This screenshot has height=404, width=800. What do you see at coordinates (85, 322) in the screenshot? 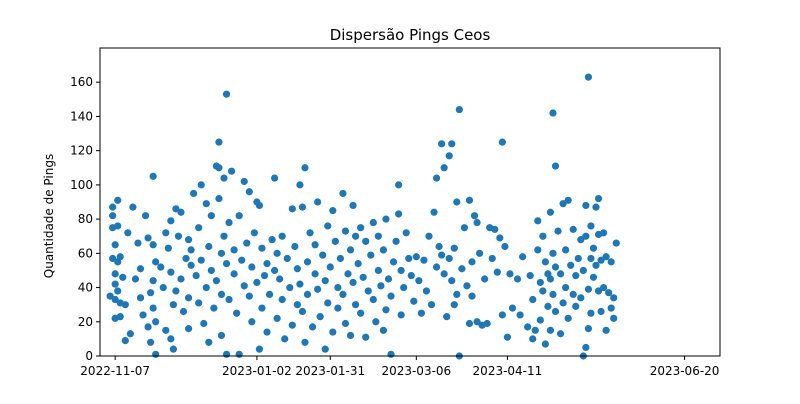
I see `y-tick-label: 20` at bounding box center [85, 322].